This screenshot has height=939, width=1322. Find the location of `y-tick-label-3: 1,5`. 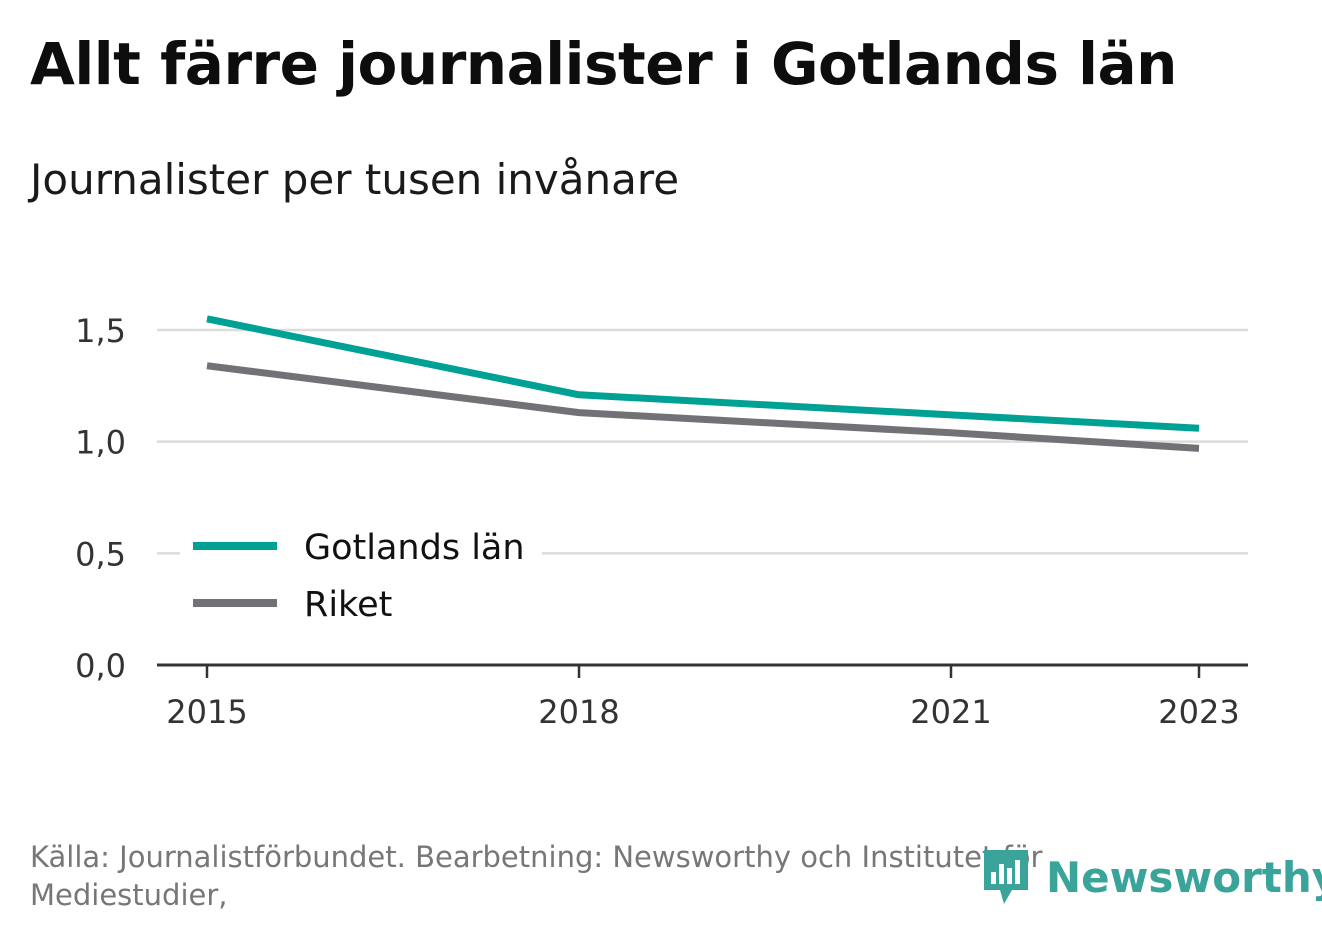

y-tick-label-3: 1,5 is located at coordinates (100, 331).